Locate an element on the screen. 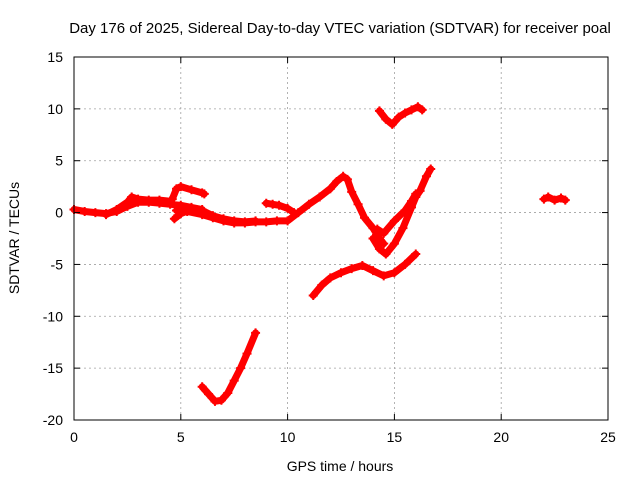 Image resolution: width=640 pixels, height=480 pixels. y-tick-label: 15 is located at coordinates (55, 57).